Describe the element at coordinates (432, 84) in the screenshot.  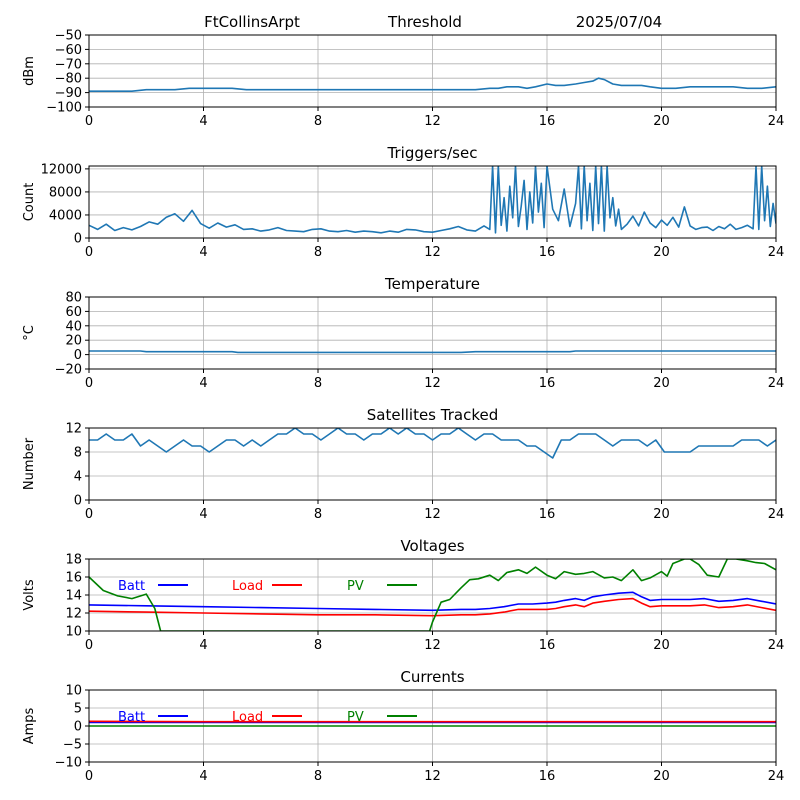
I see `series-line-threshold` at that location.